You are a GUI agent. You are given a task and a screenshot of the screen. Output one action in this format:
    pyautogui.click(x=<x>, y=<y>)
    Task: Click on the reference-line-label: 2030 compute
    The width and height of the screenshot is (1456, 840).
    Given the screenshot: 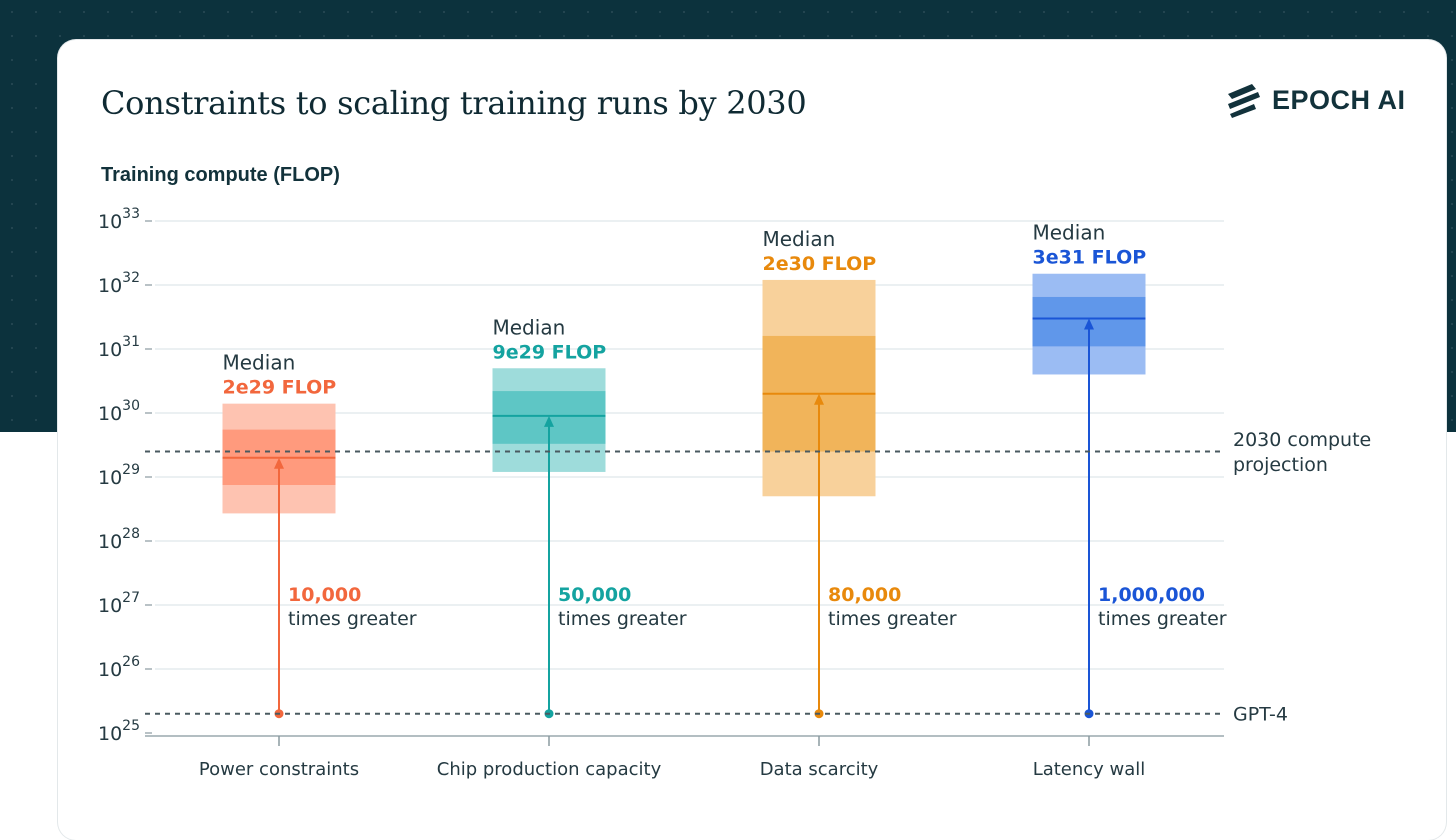 What is the action you would take?
    pyautogui.click(x=1302, y=440)
    